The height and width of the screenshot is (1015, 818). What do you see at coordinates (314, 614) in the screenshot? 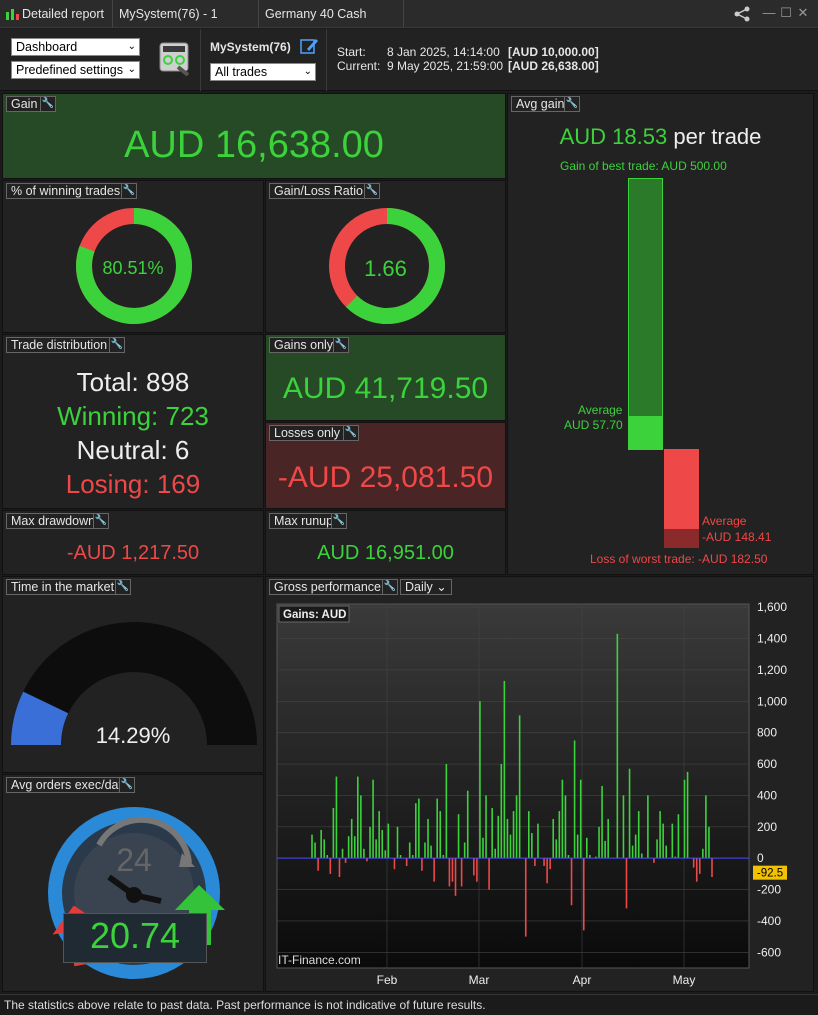
I see `chart-title-box` at bounding box center [314, 614].